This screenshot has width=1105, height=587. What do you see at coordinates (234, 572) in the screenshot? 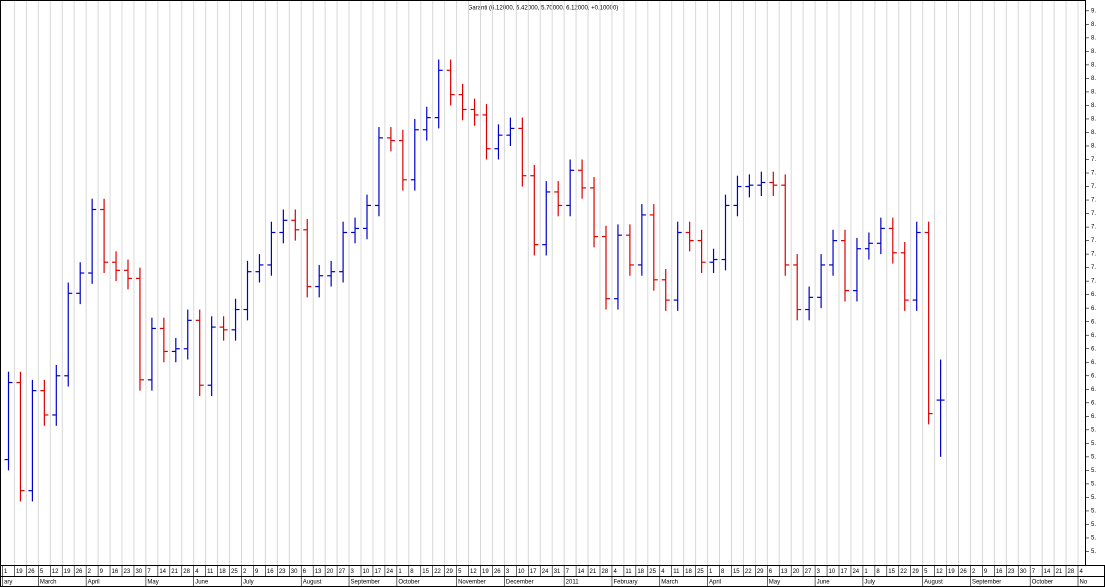
I see `x-tick-label: 25` at bounding box center [234, 572].